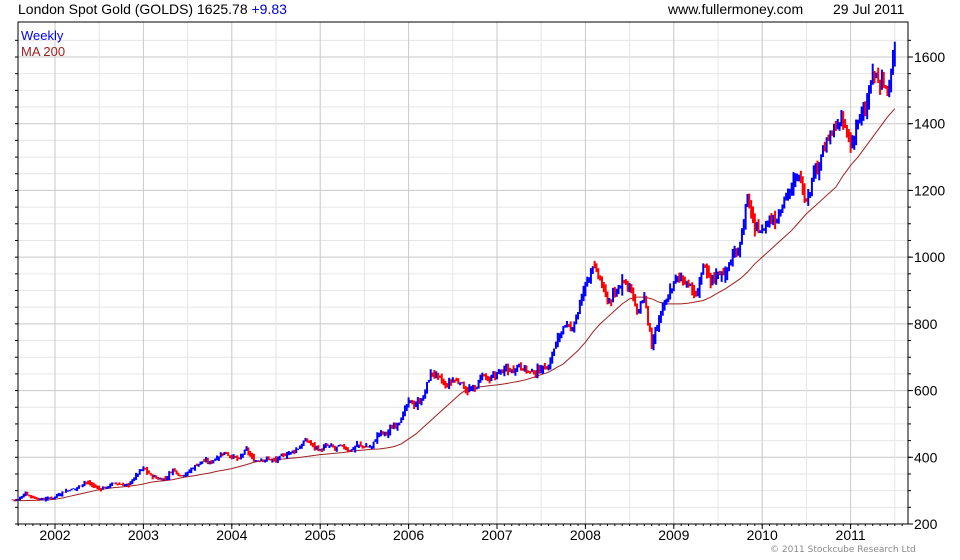  I want to click on x-tick-label: 2008, so click(585, 535).